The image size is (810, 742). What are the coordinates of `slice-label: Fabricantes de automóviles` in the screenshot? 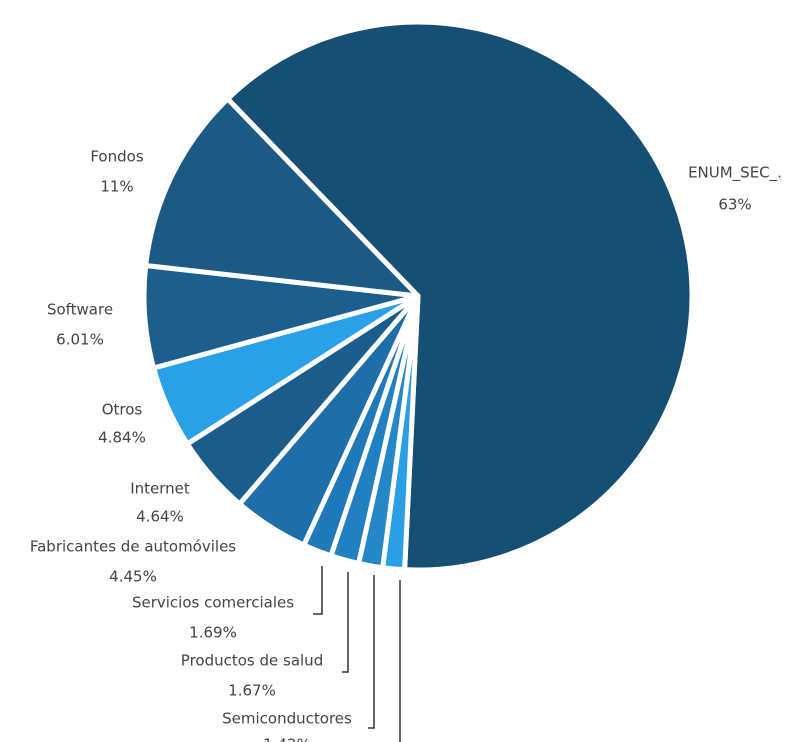 It's located at (133, 547).